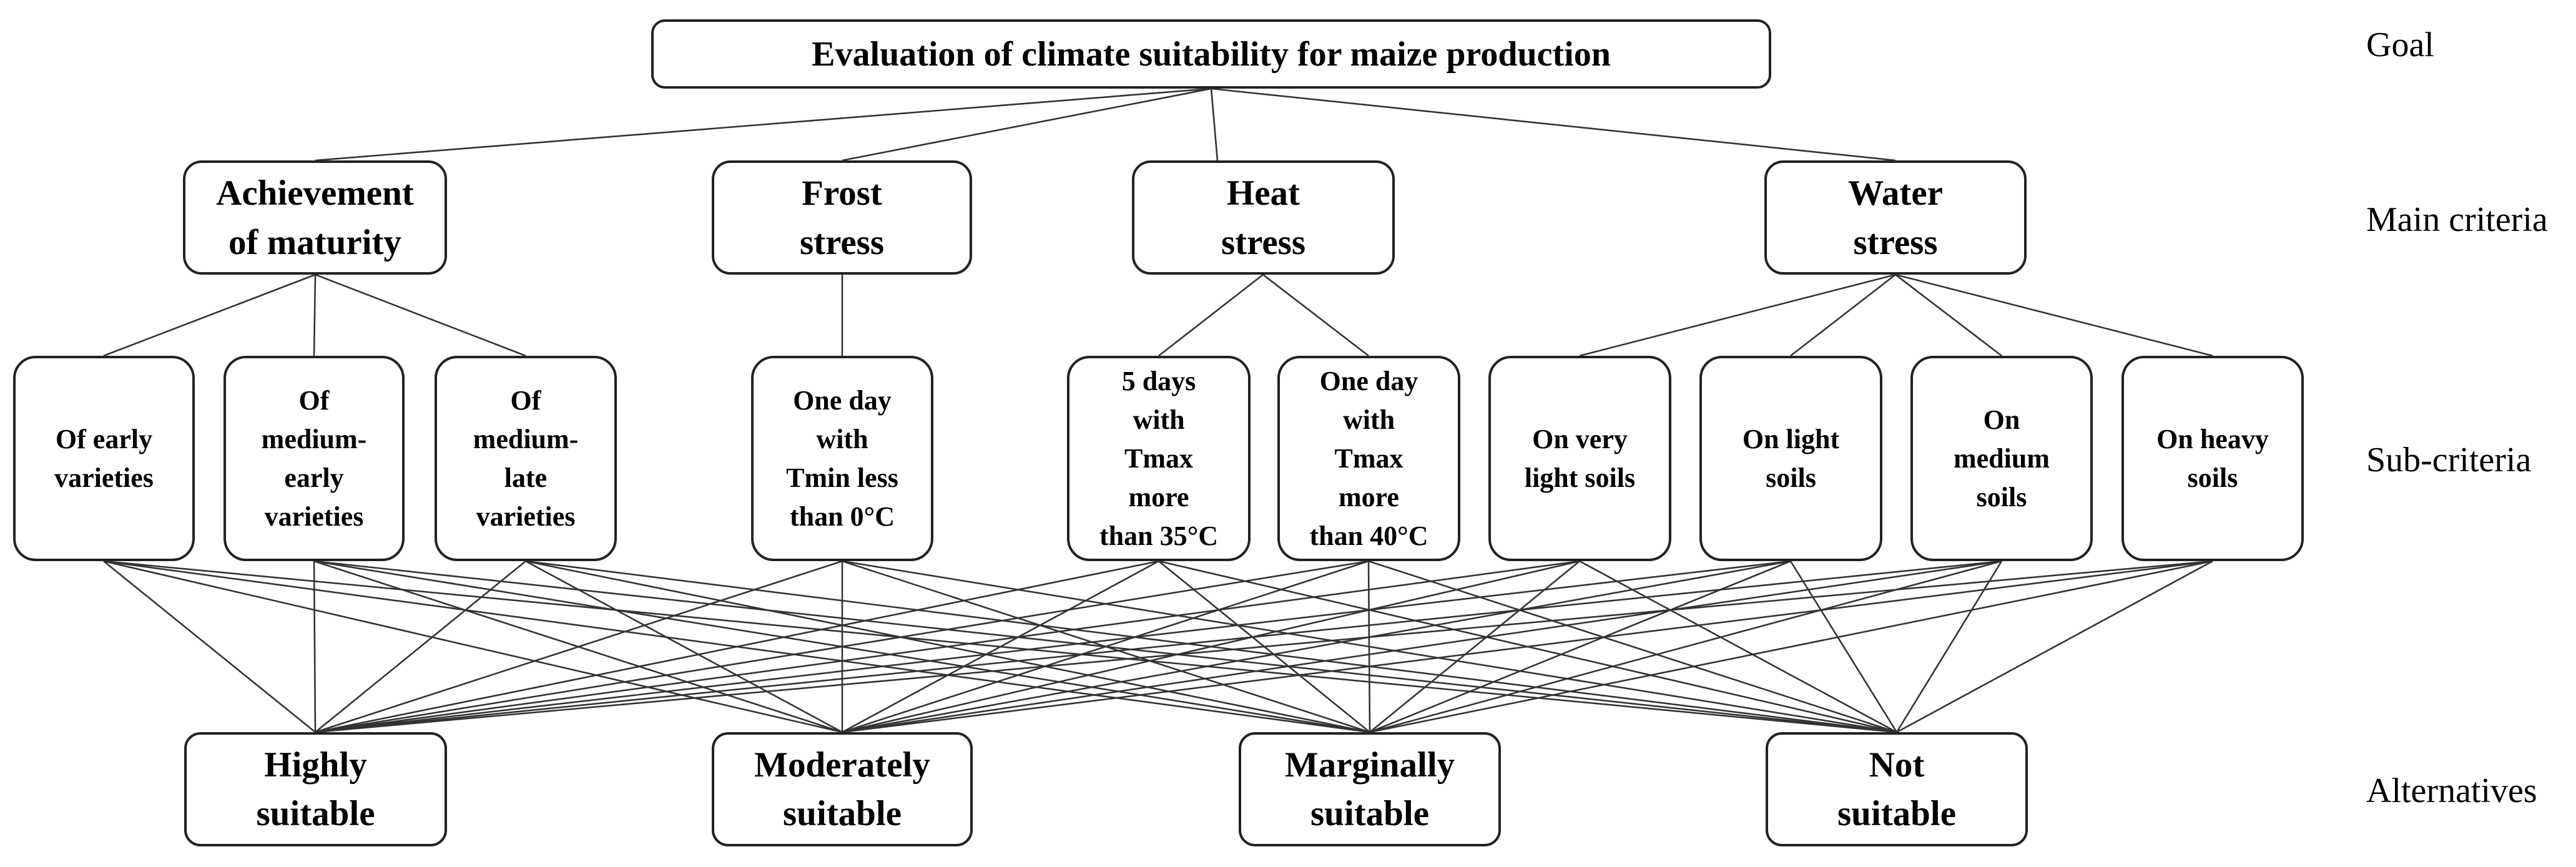  Describe the element at coordinates (842, 217) in the screenshot. I see `main-criterion-frost-stress: Frost stress` at that location.